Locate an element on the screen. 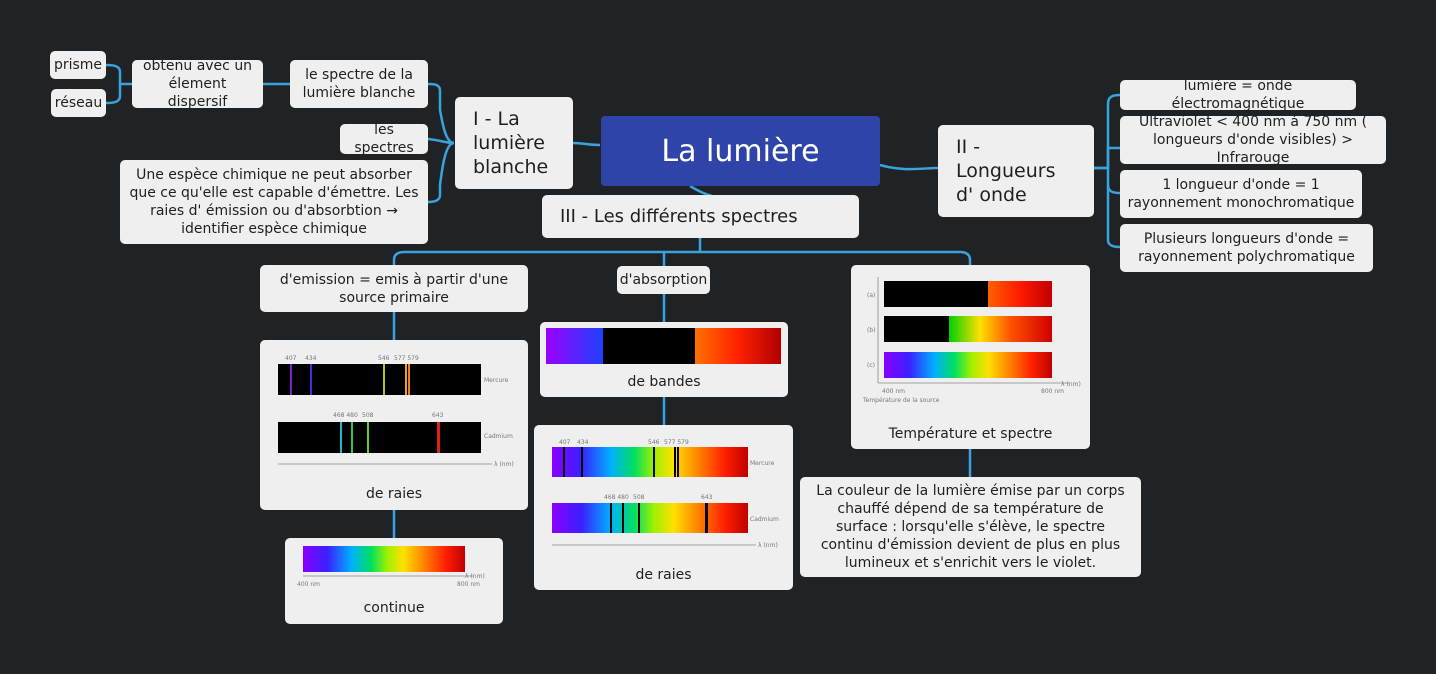 The width and height of the screenshot is (1436, 674). node-bands: de bandes is located at coordinates (664, 359).